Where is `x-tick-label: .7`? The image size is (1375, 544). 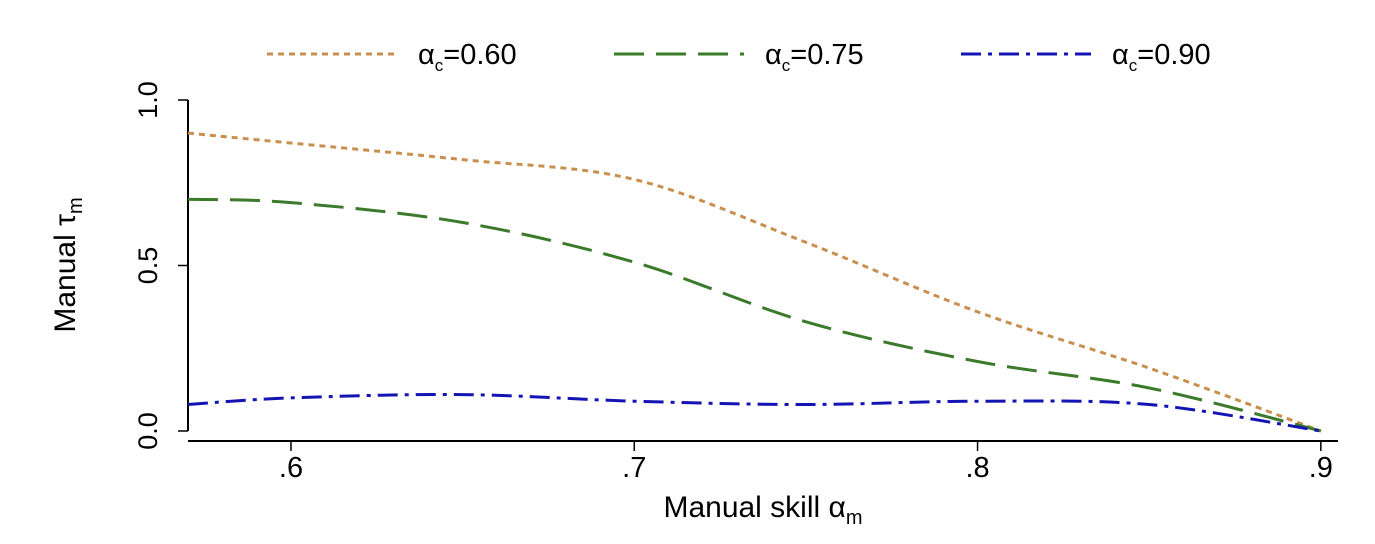 x-tick-label: .7 is located at coordinates (634, 468).